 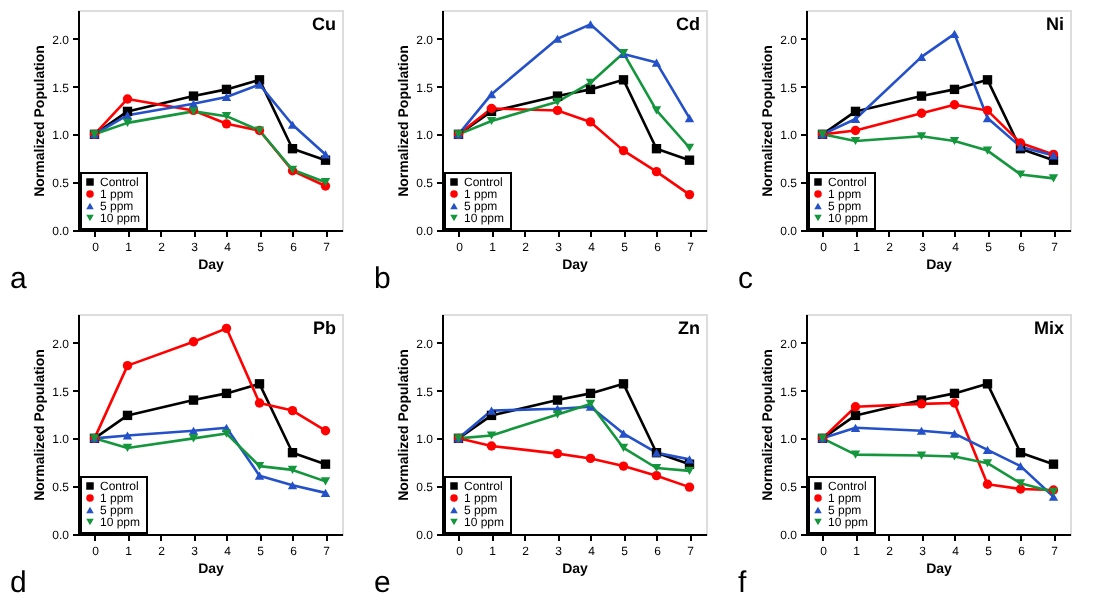 I want to click on chart-title: Ni, so click(x=1055, y=24).